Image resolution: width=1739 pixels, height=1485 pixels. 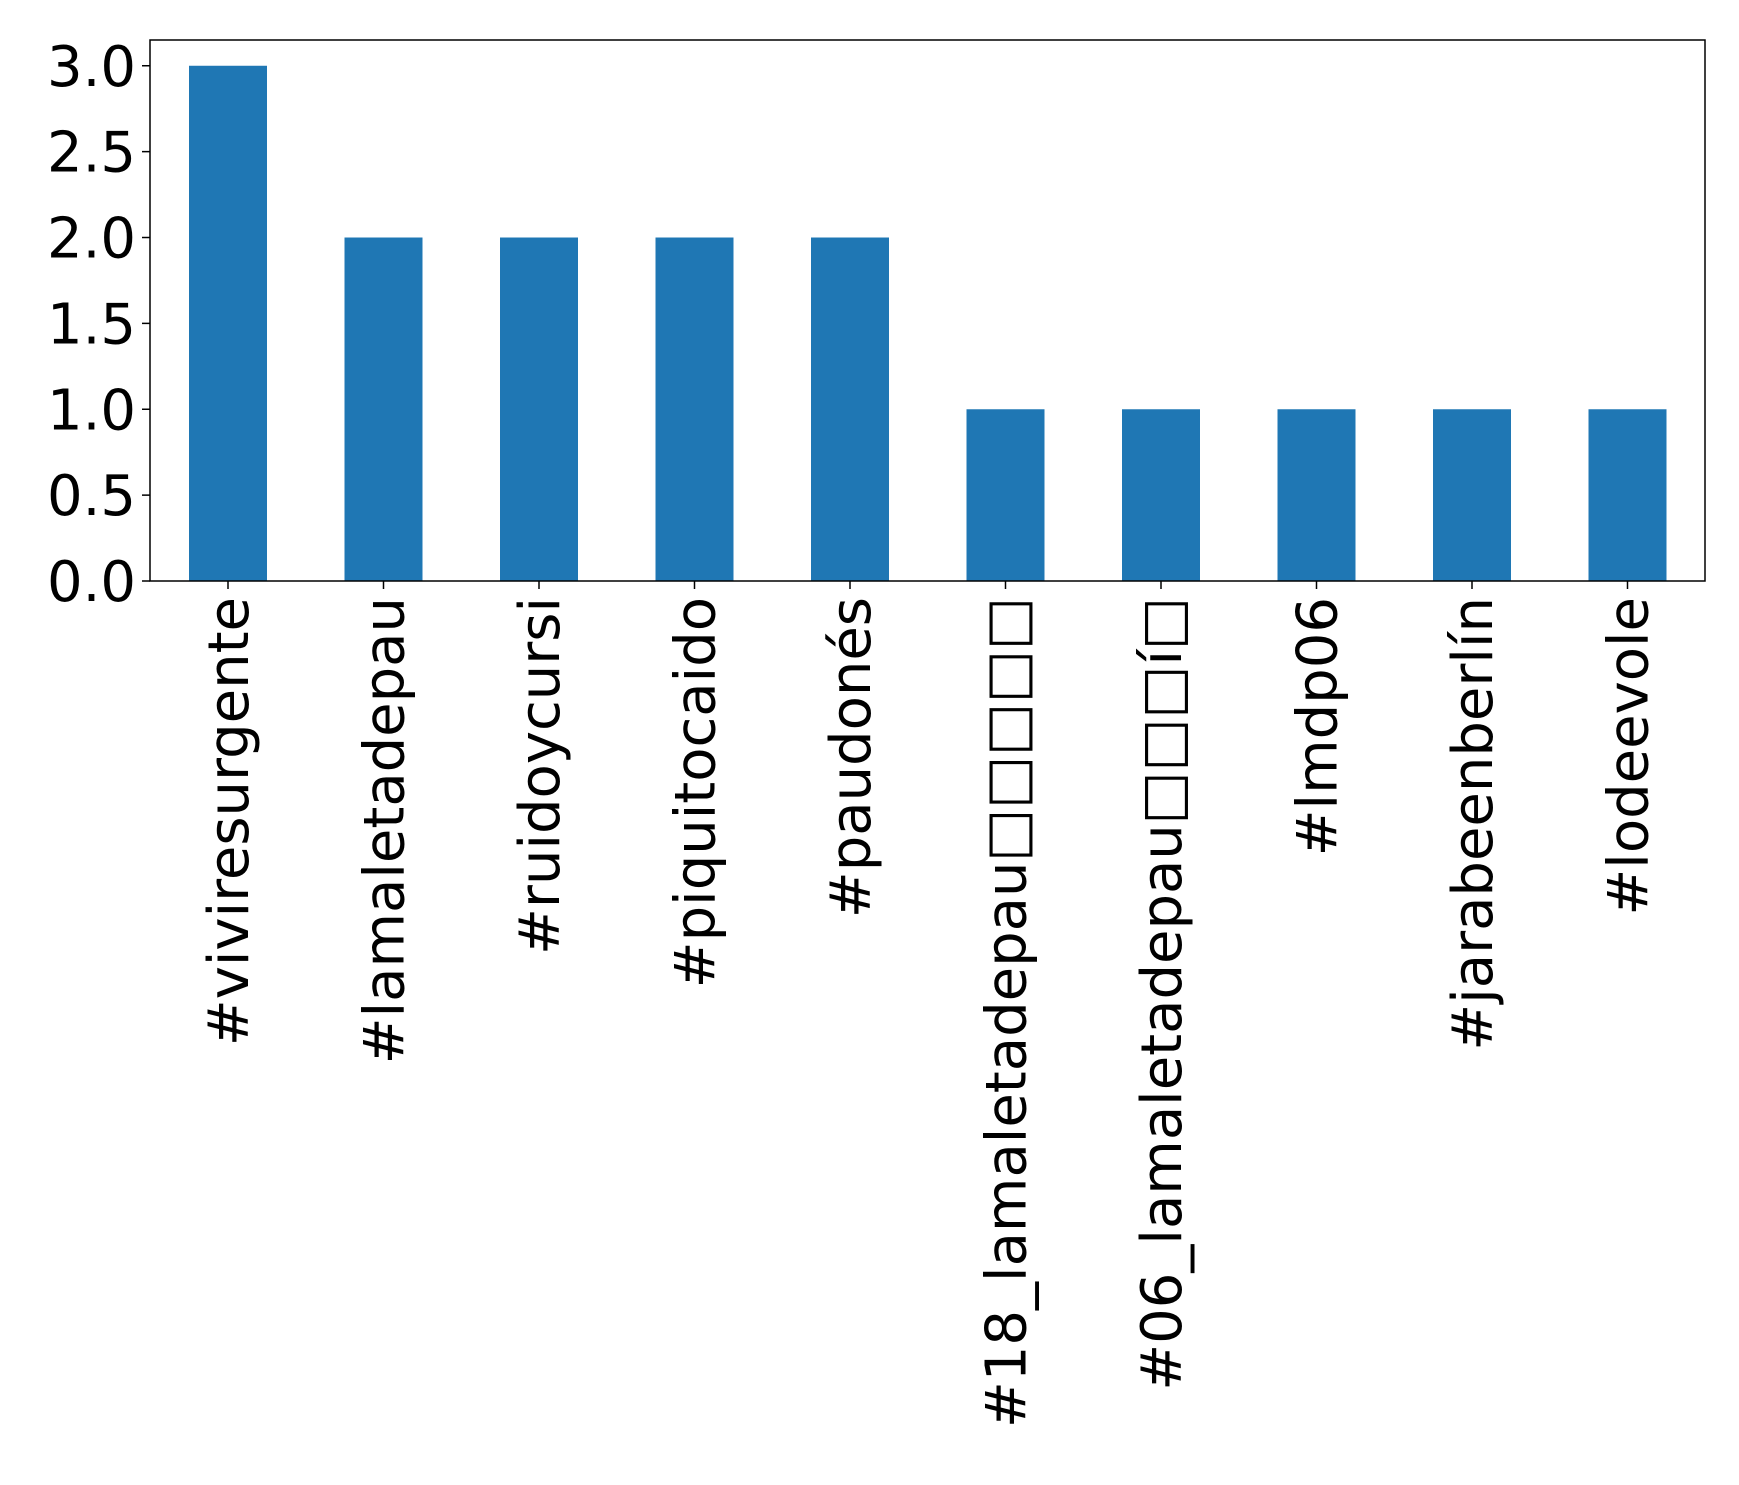 What do you see at coordinates (91, 582) in the screenshot?
I see `y-tick-label: 0.0` at bounding box center [91, 582].